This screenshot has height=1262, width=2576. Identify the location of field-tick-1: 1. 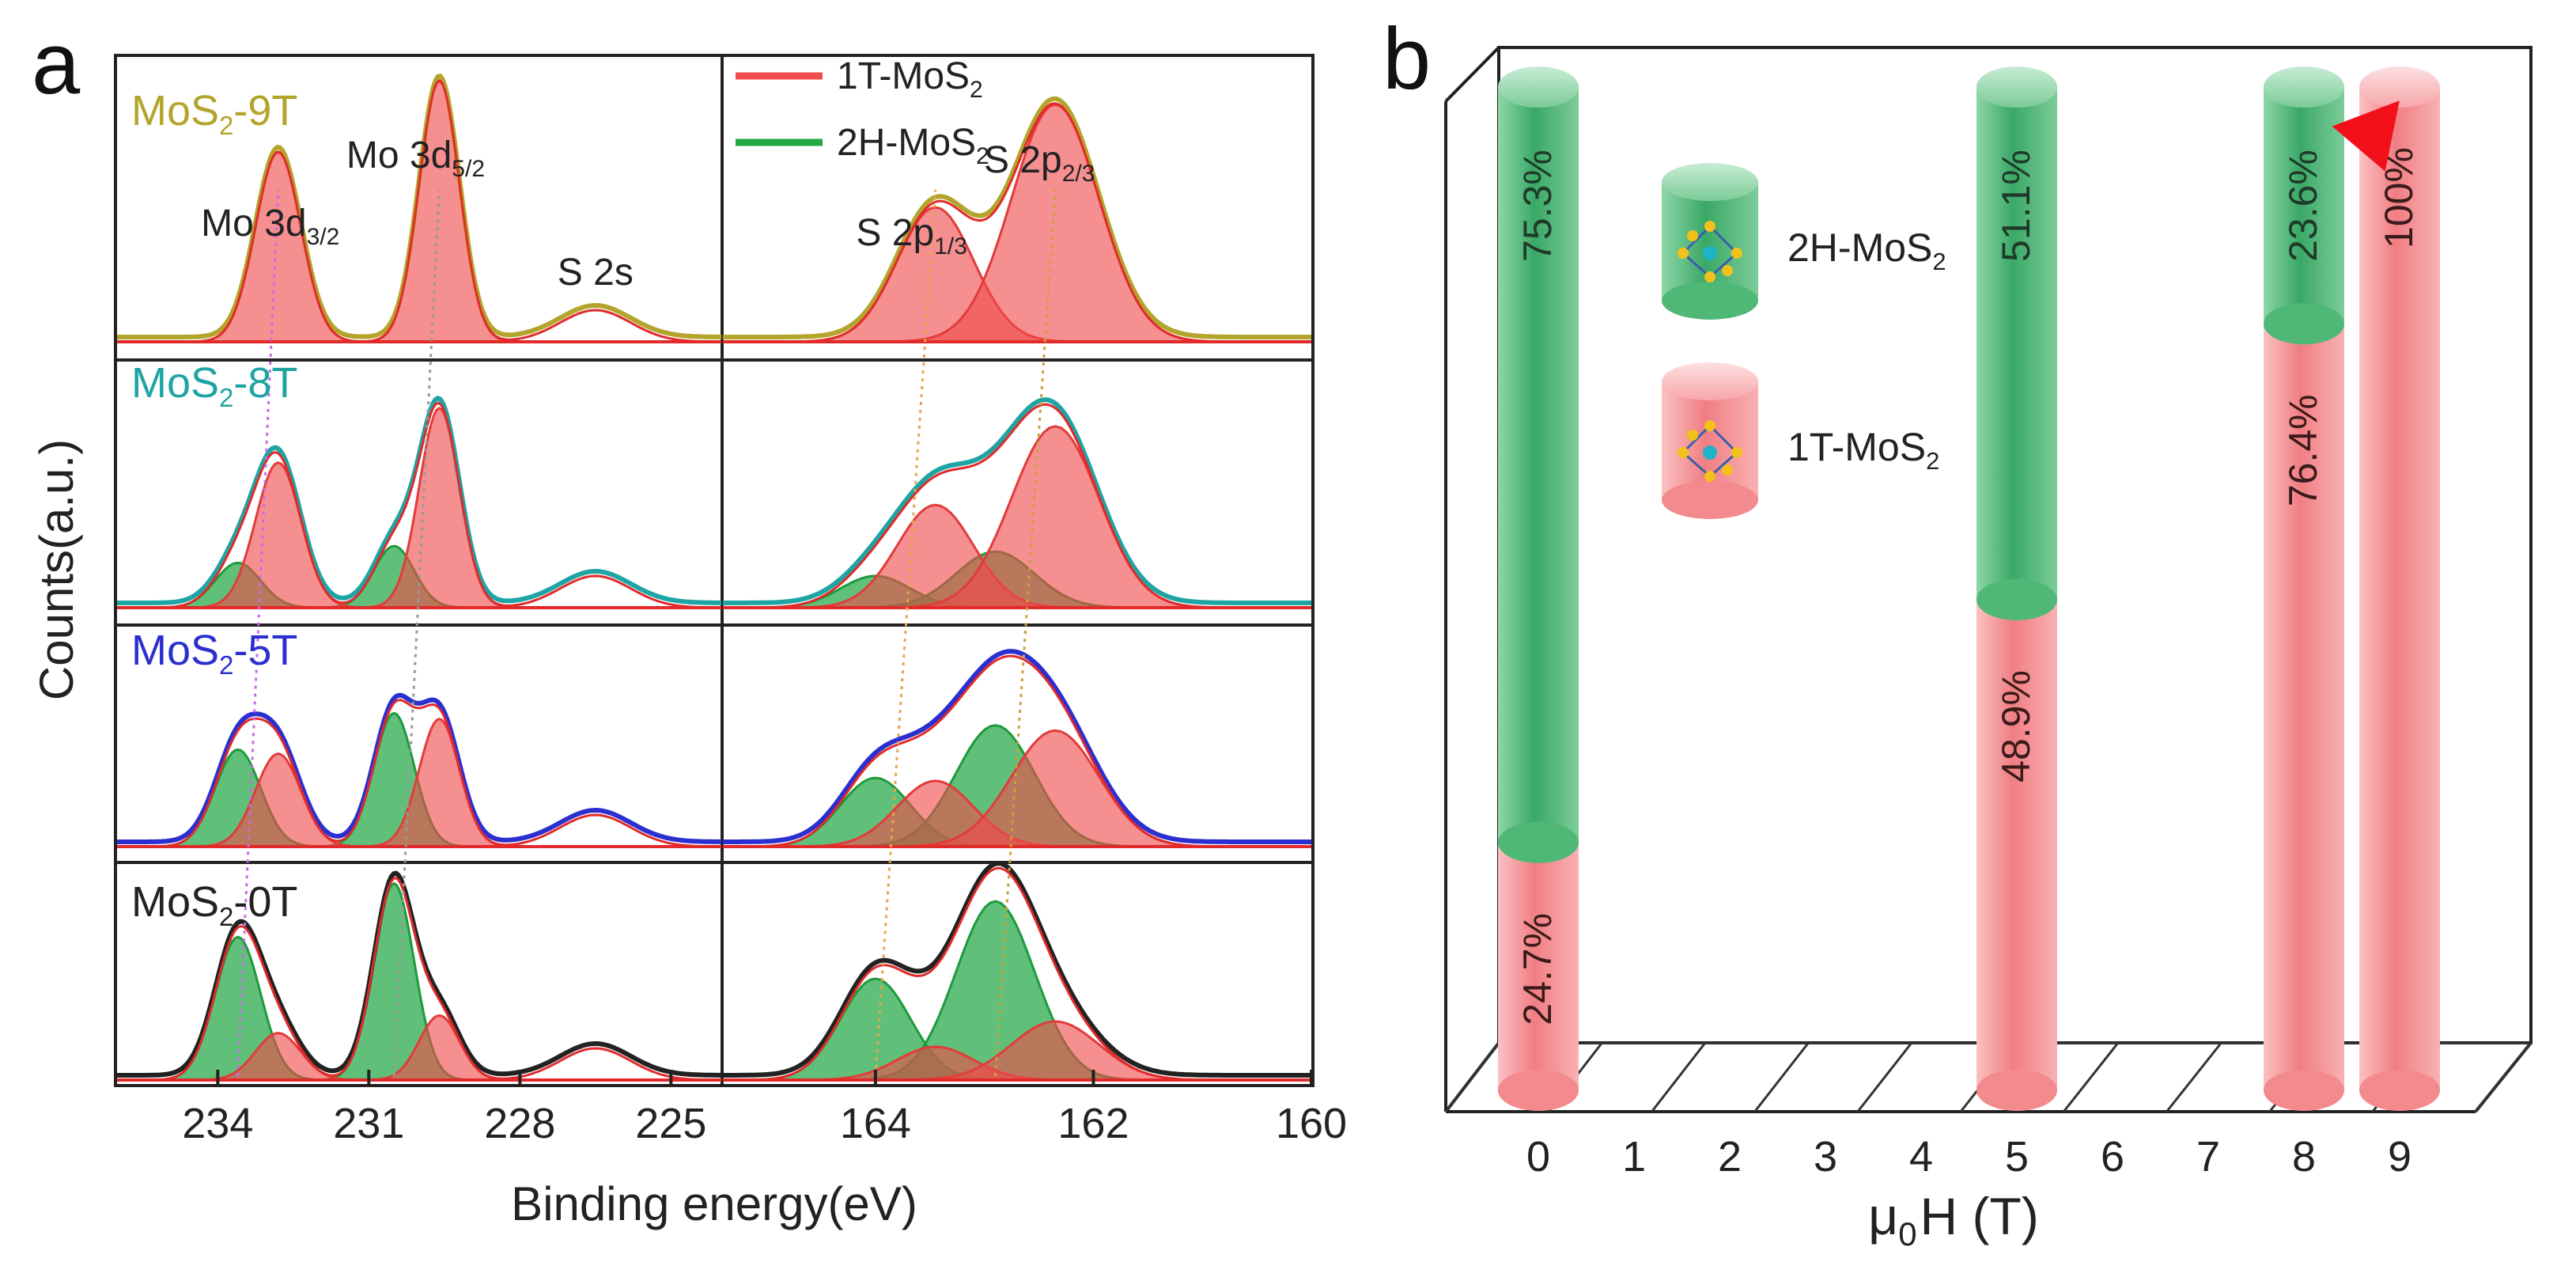
(1634, 1157).